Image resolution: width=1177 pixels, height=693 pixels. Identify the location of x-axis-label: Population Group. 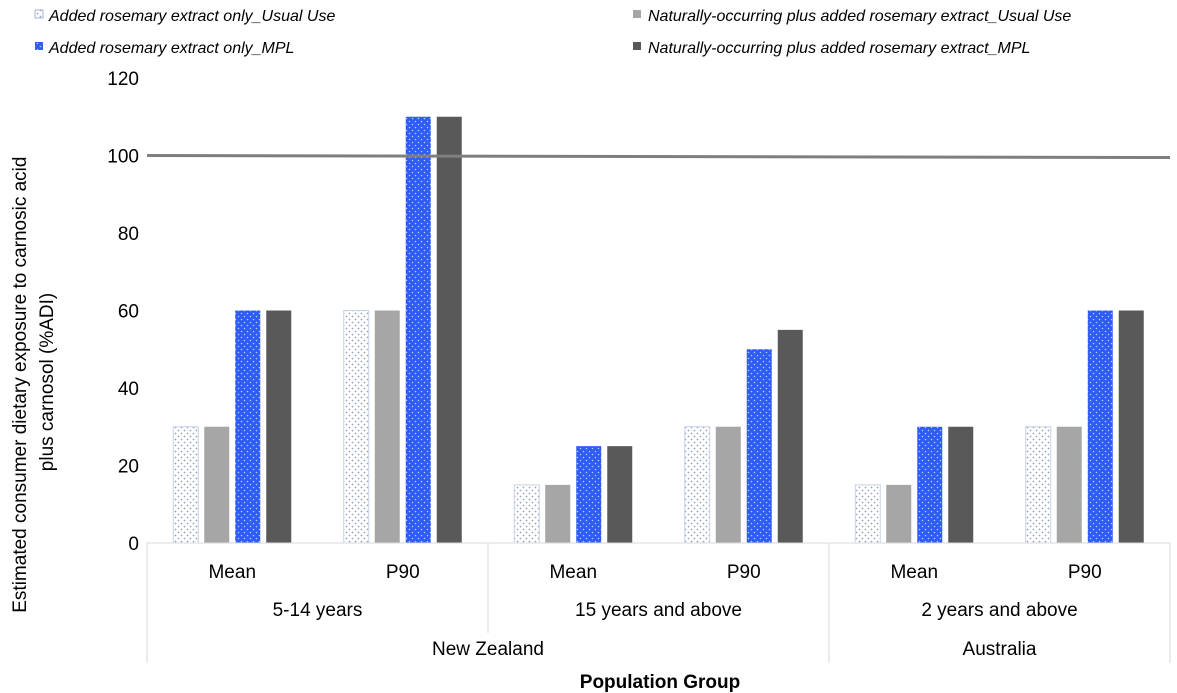
(660, 682).